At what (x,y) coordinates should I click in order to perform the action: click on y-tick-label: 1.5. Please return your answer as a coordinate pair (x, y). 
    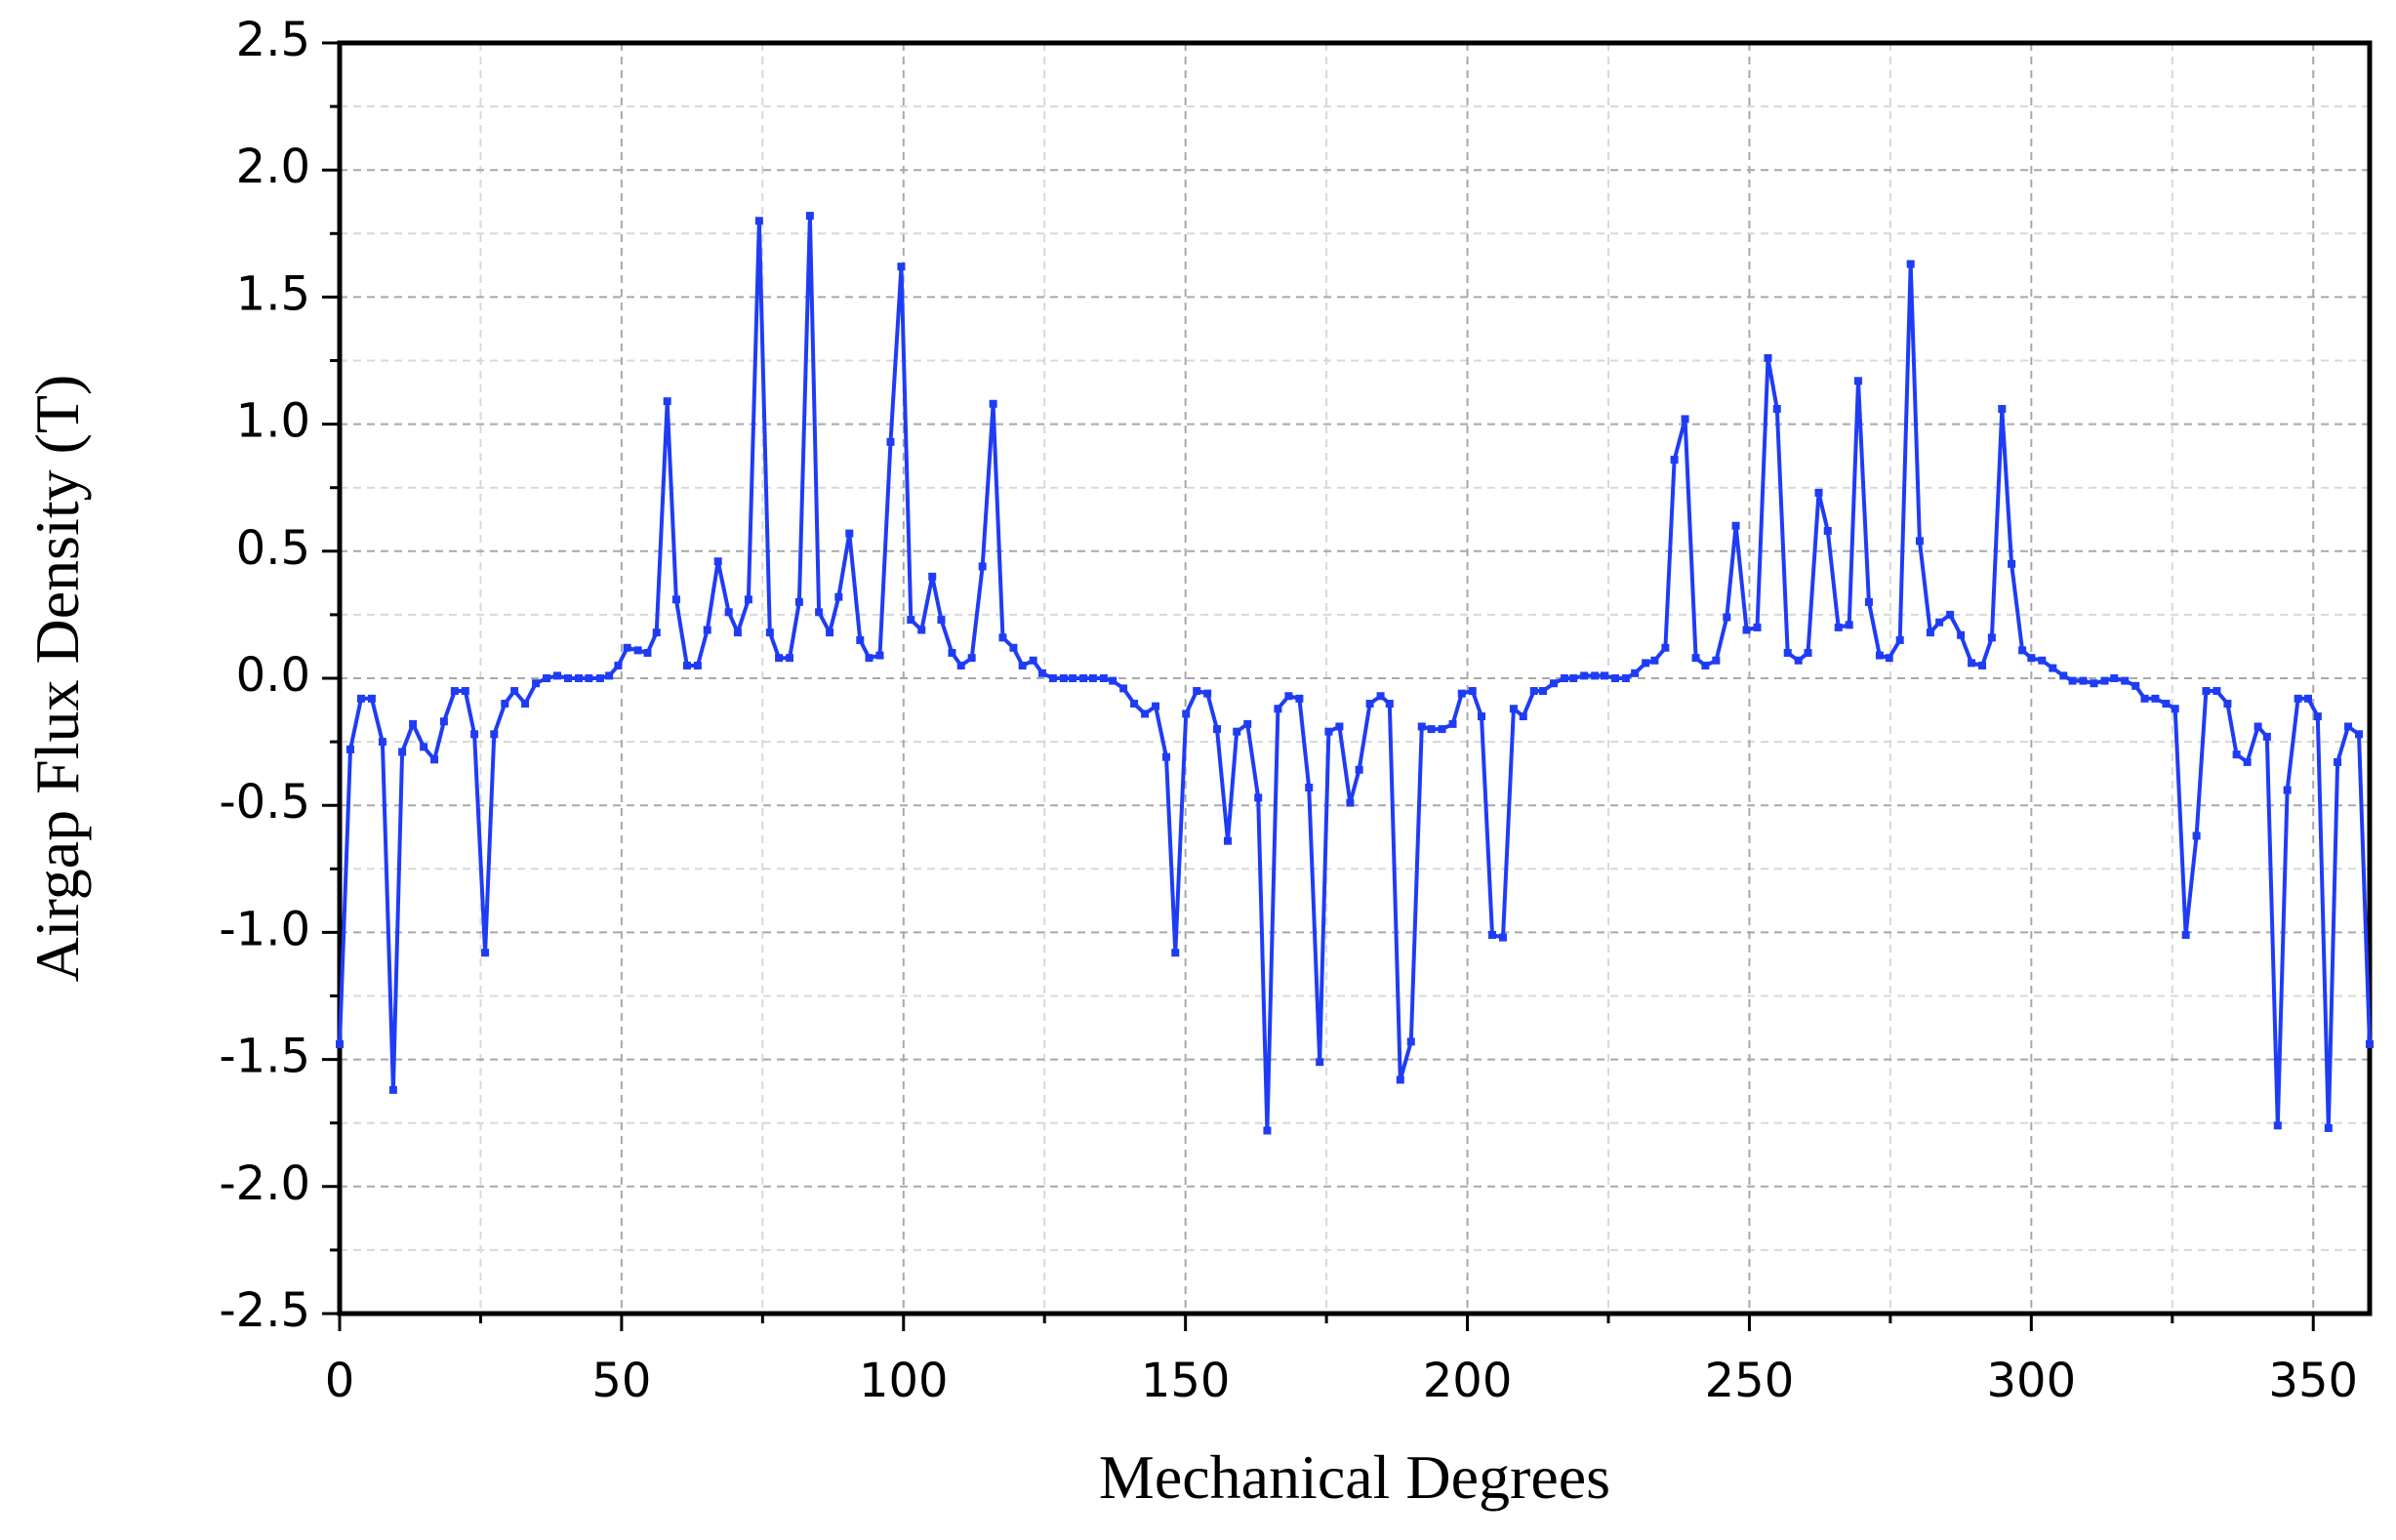
    Looking at the image, I should click on (273, 293).